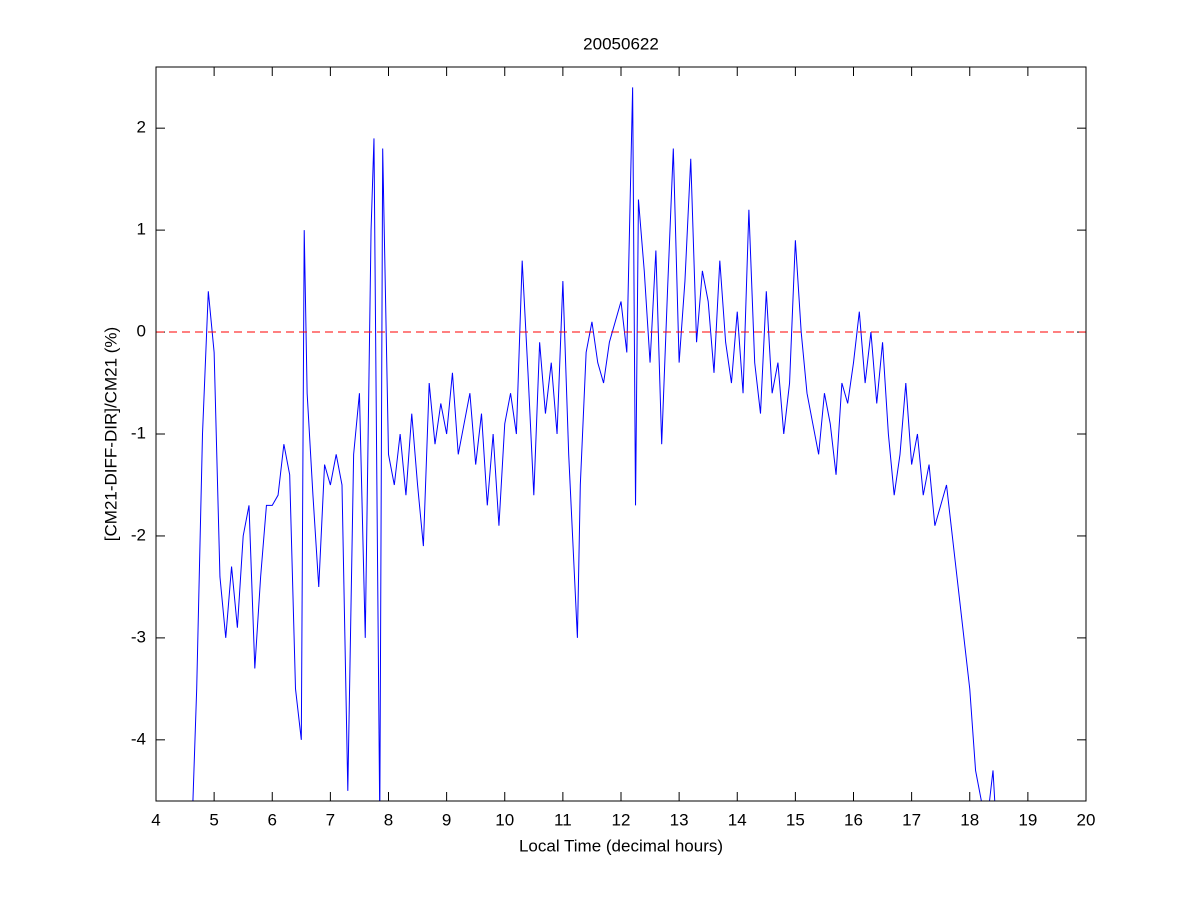 The height and width of the screenshot is (900, 1200). Describe the element at coordinates (141, 127) in the screenshot. I see `y-tick-label: 2` at that location.